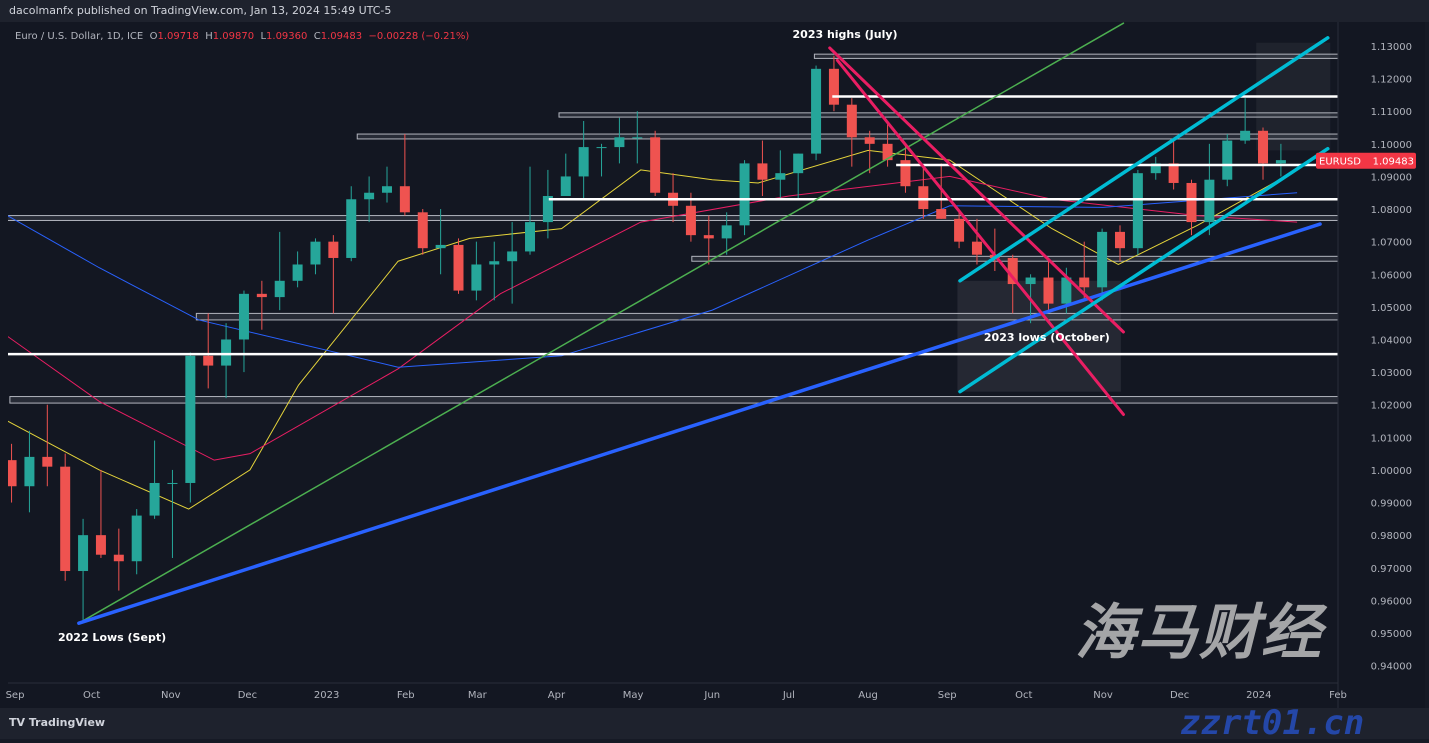  What do you see at coordinates (1391, 438) in the screenshot?
I see `price-tick-label: 1.01000` at bounding box center [1391, 438].